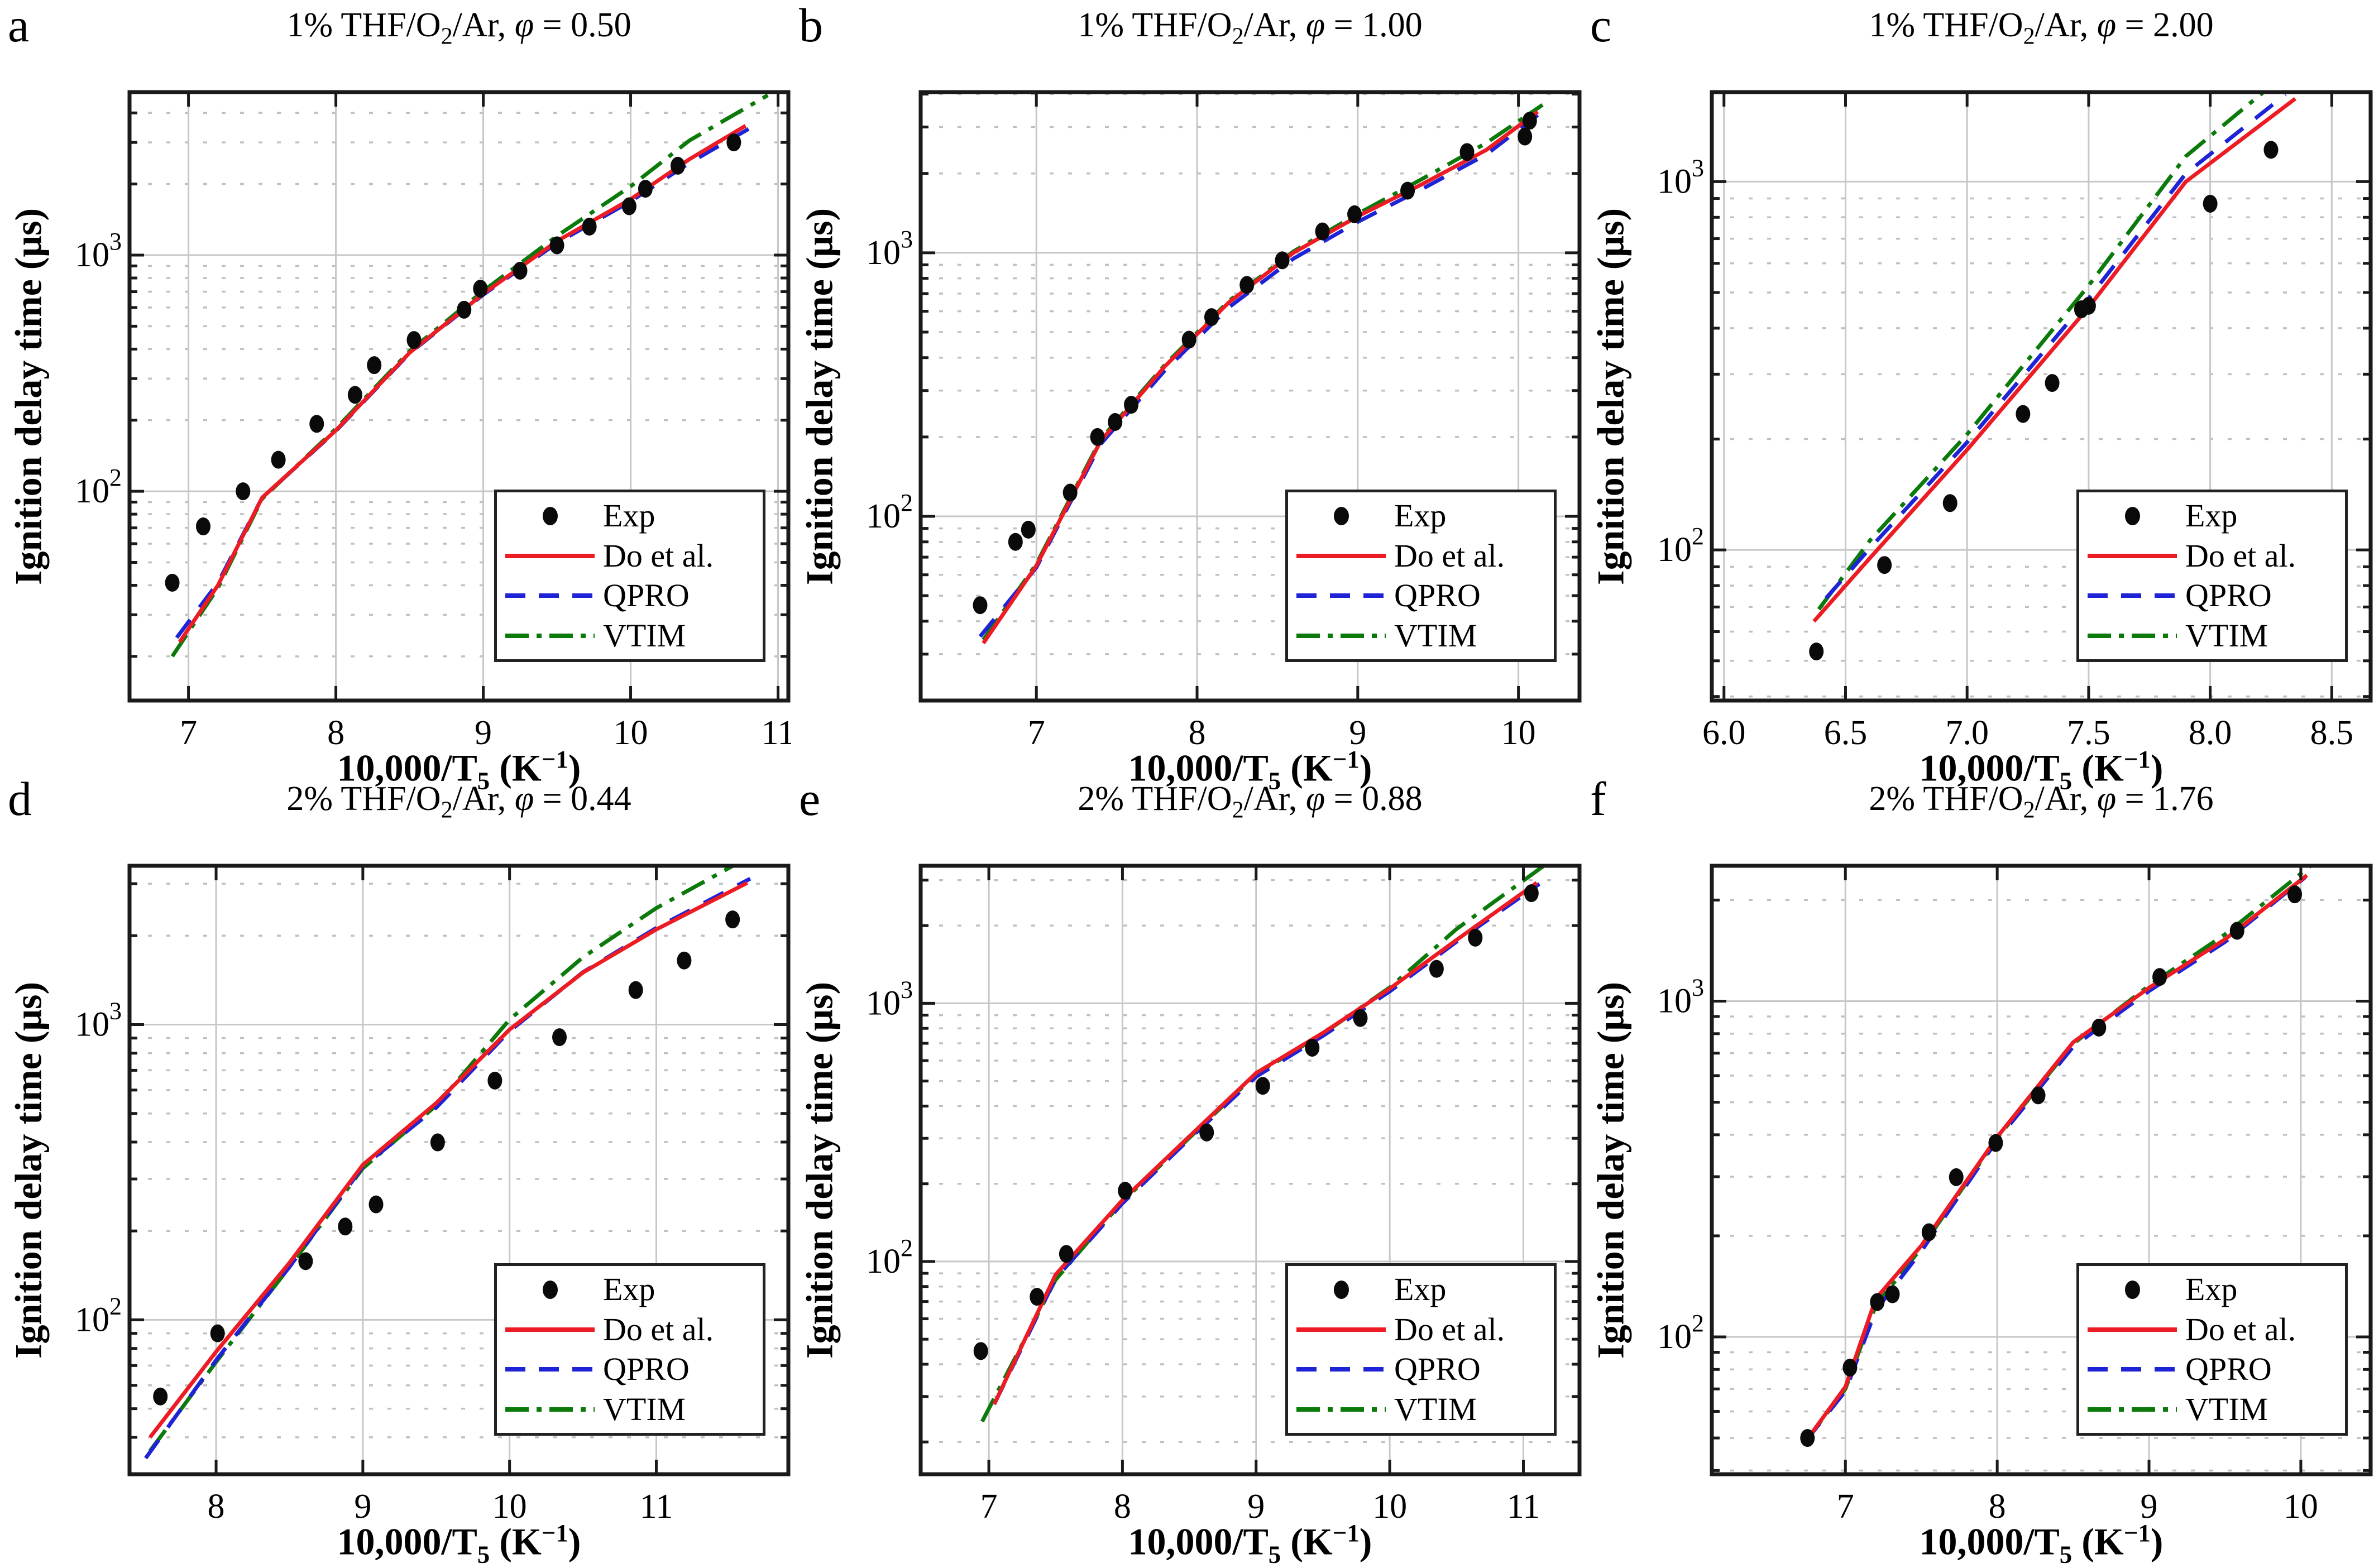 The image size is (2374, 1568). What do you see at coordinates (1155, 25) in the screenshot?
I see `title-text: 1% THF/O` at bounding box center [1155, 25].